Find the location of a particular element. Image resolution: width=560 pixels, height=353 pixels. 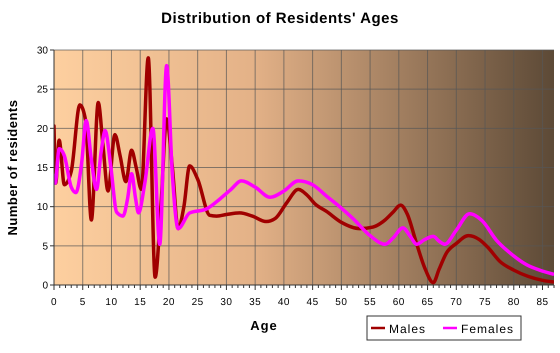

x-tick-label: 25 is located at coordinates (198, 302).